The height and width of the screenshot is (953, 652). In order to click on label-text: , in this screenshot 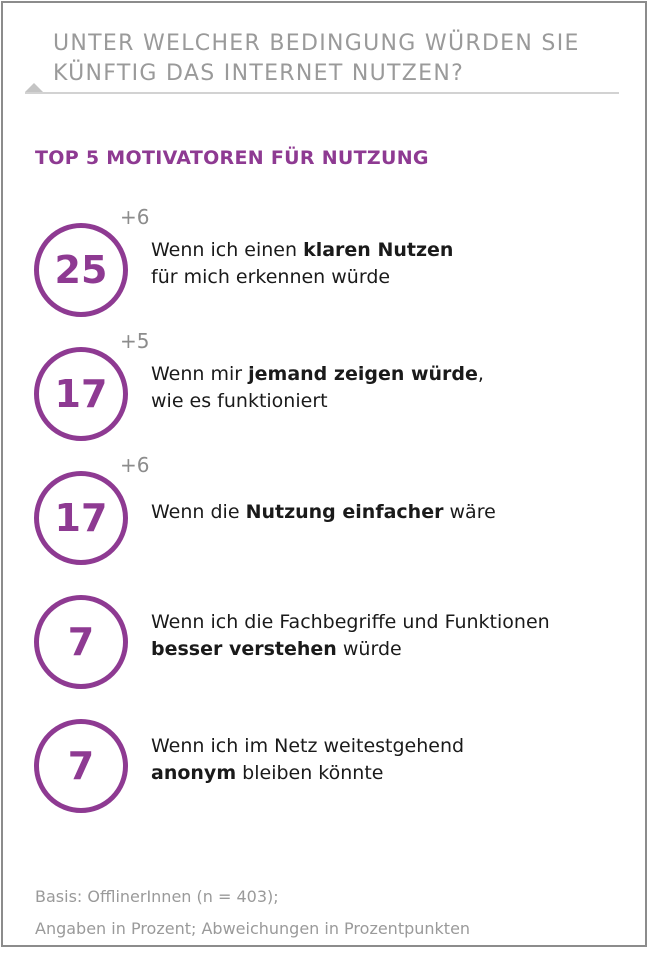, I will do `click(480, 374)`.